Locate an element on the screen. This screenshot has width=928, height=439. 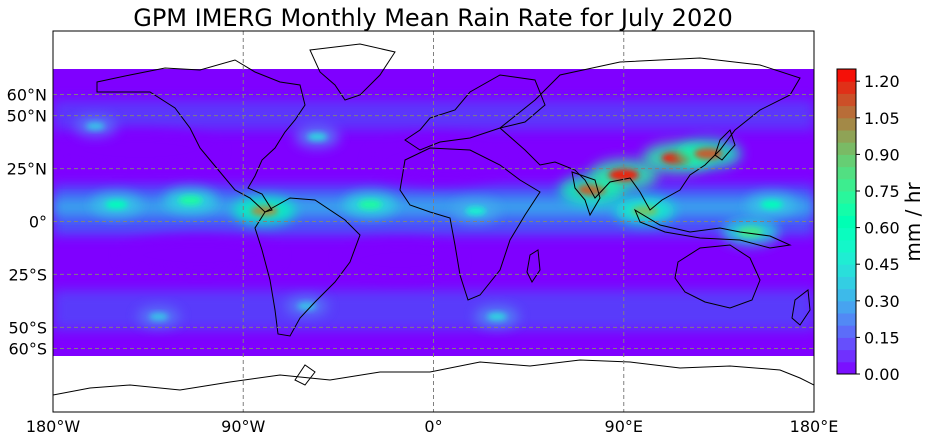
longitude-tick-label: 180°E is located at coordinates (814, 426).